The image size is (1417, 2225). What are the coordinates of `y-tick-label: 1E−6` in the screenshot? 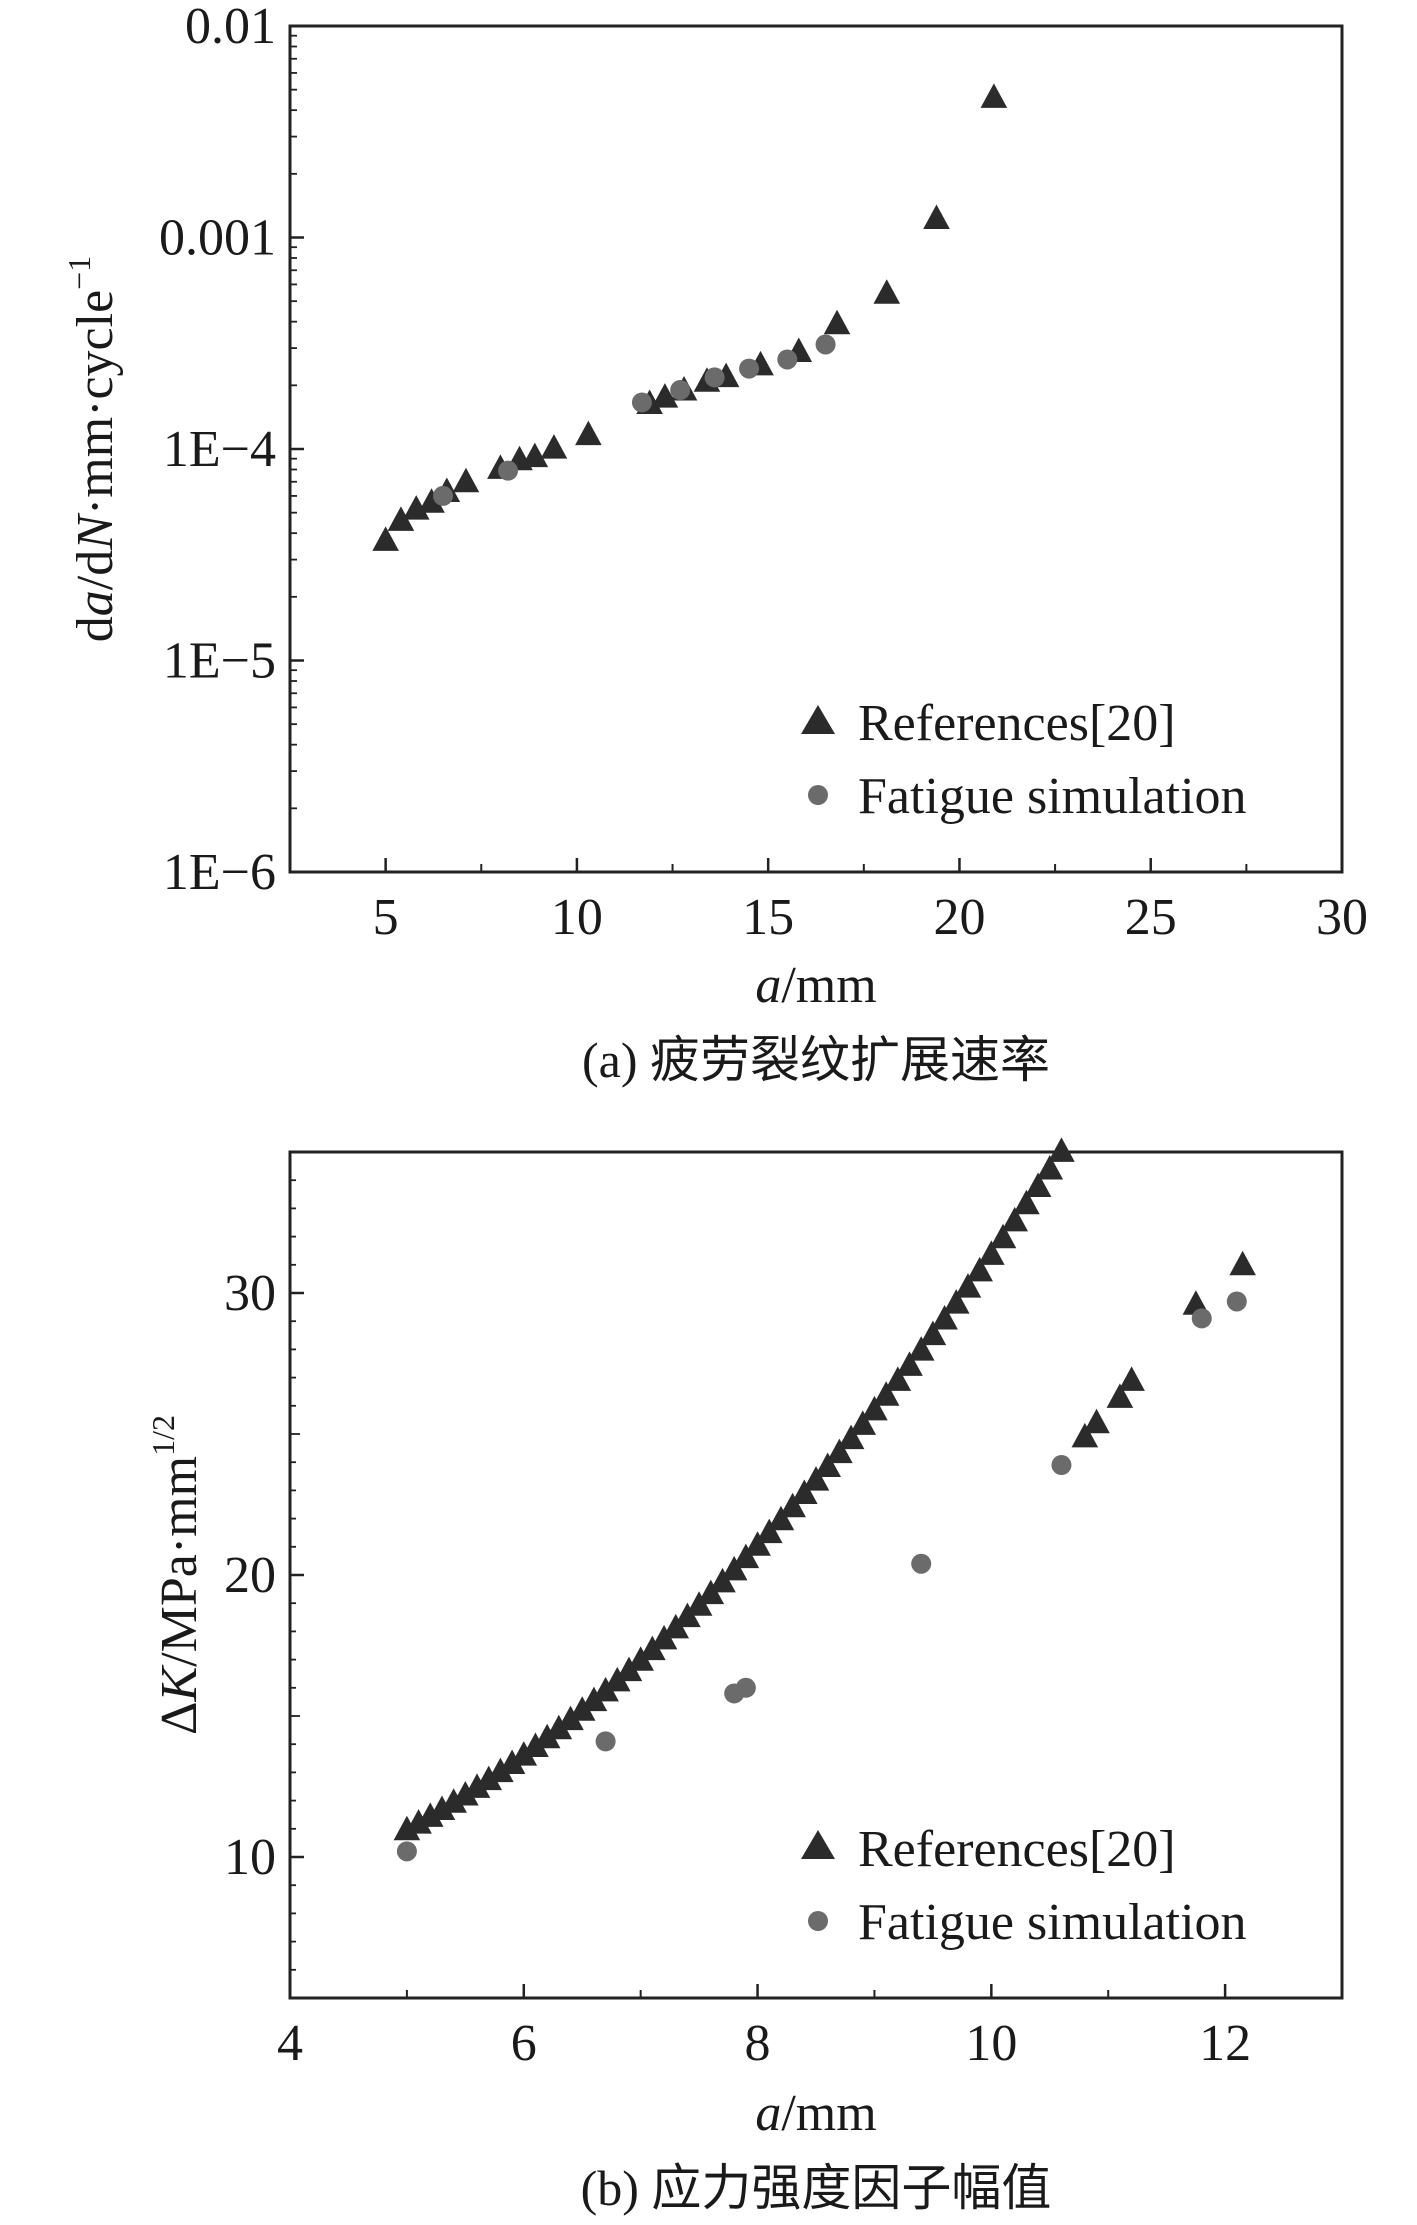 It's located at (219, 872).